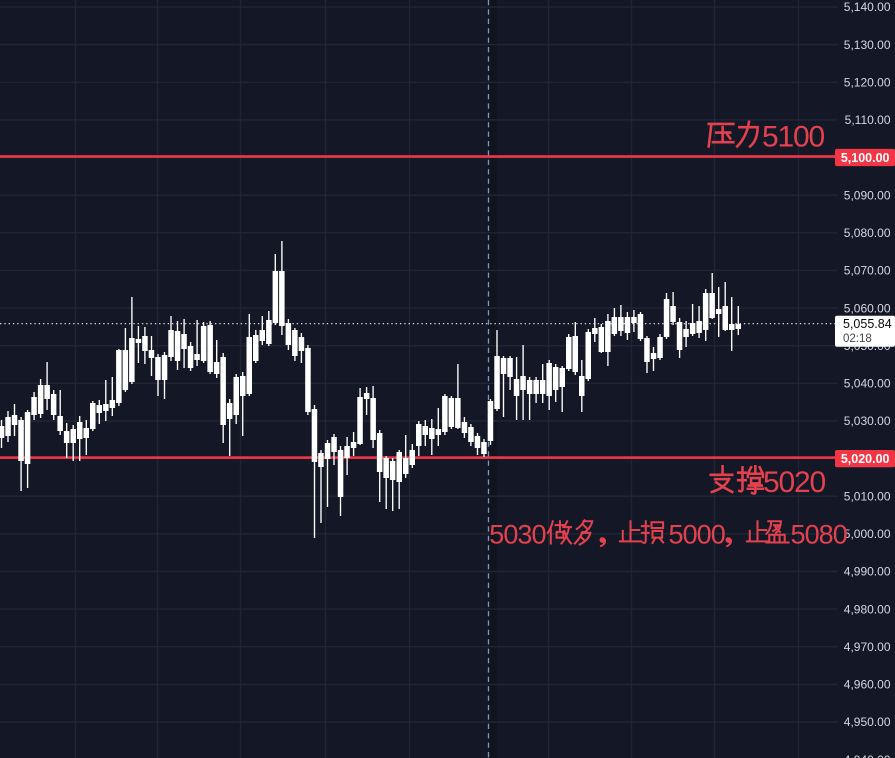  Describe the element at coordinates (867, 755) in the screenshot. I see `svg-text: 4,940.00` at that location.